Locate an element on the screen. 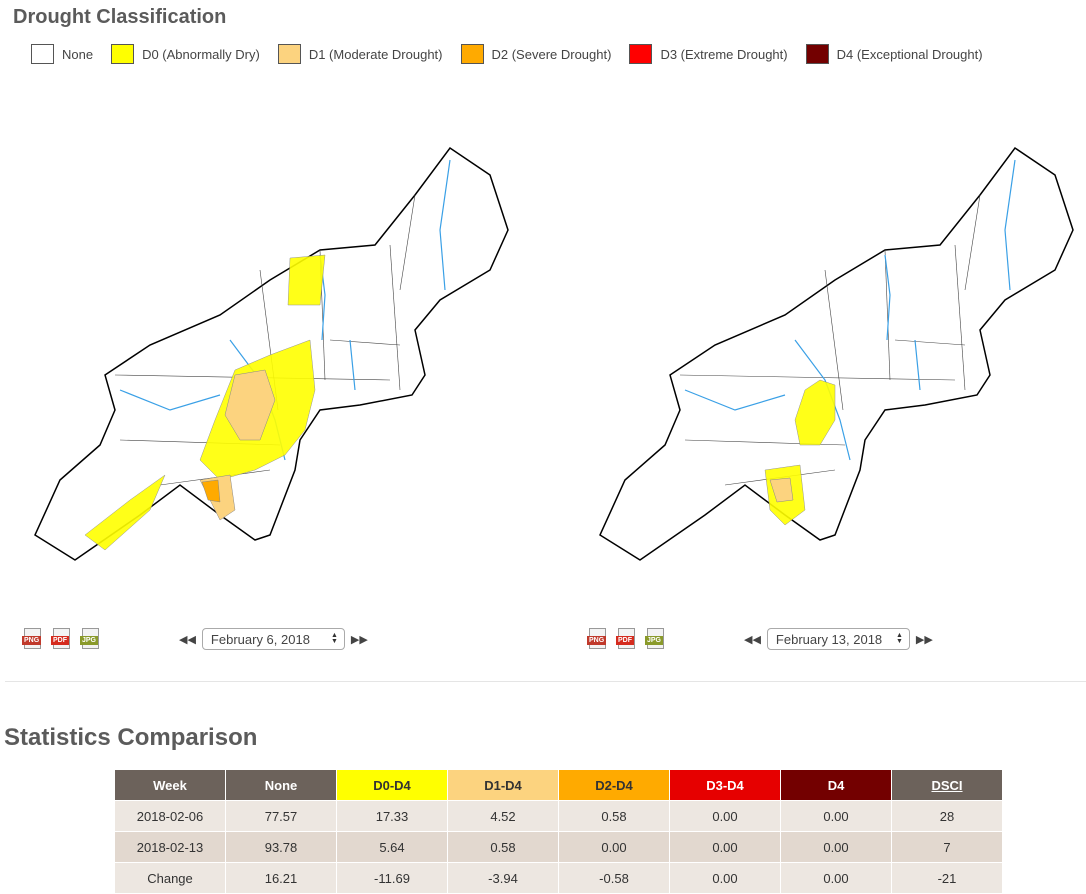 The height and width of the screenshot is (894, 1086). dsci-link: DSCI is located at coordinates (947, 785).